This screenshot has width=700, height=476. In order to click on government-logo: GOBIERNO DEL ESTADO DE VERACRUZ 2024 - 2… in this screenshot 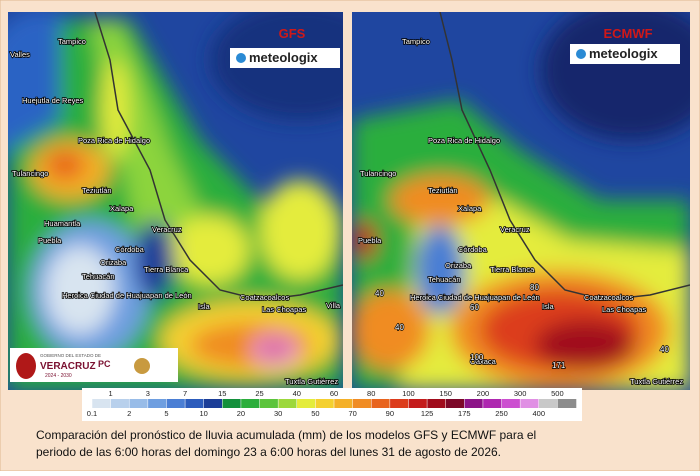, I will do `click(94, 365)`.